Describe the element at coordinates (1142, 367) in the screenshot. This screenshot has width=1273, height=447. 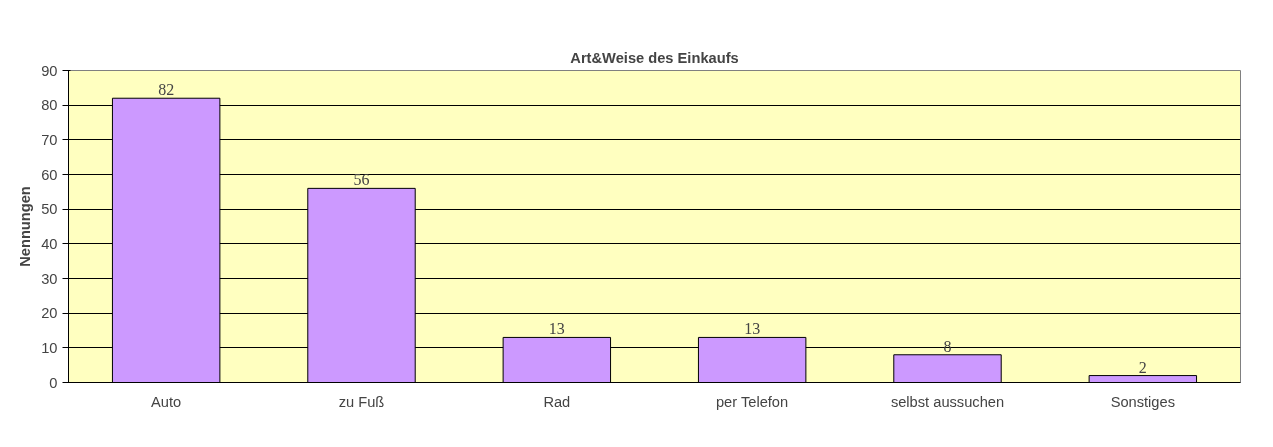
I see `data-label: 2` at that location.